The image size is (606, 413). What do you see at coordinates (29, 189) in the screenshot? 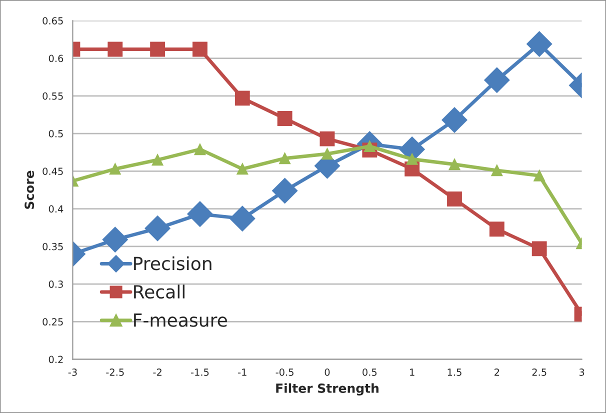
I see `y-axis-title: Score` at bounding box center [29, 189].